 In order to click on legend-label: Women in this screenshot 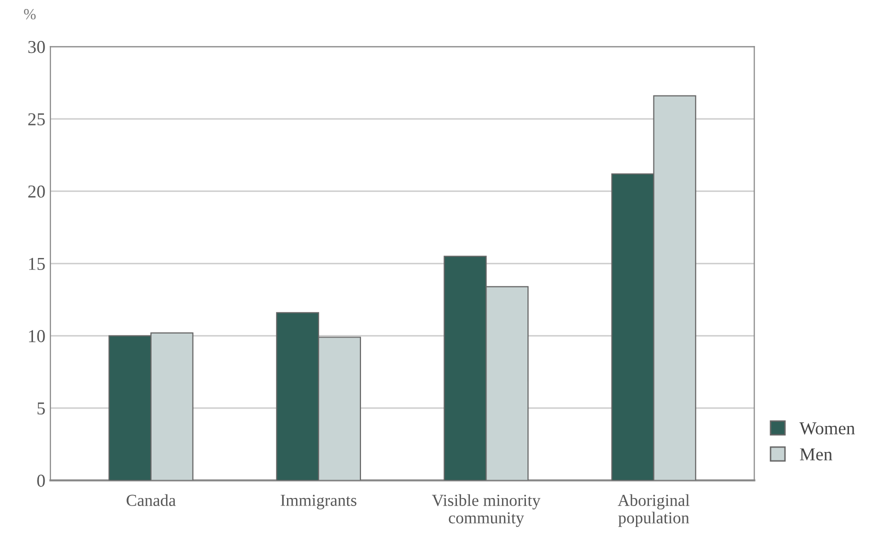, I will do `click(827, 428)`.